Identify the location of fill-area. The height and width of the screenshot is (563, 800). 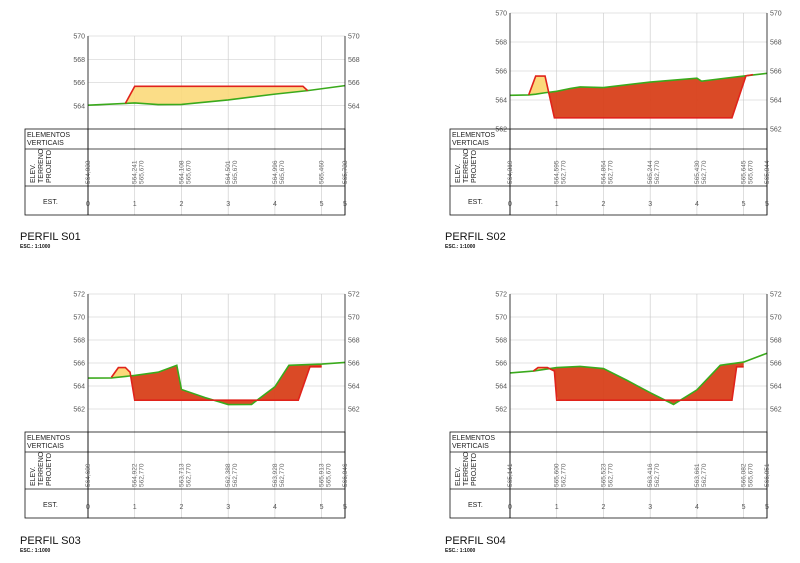
(121, 372).